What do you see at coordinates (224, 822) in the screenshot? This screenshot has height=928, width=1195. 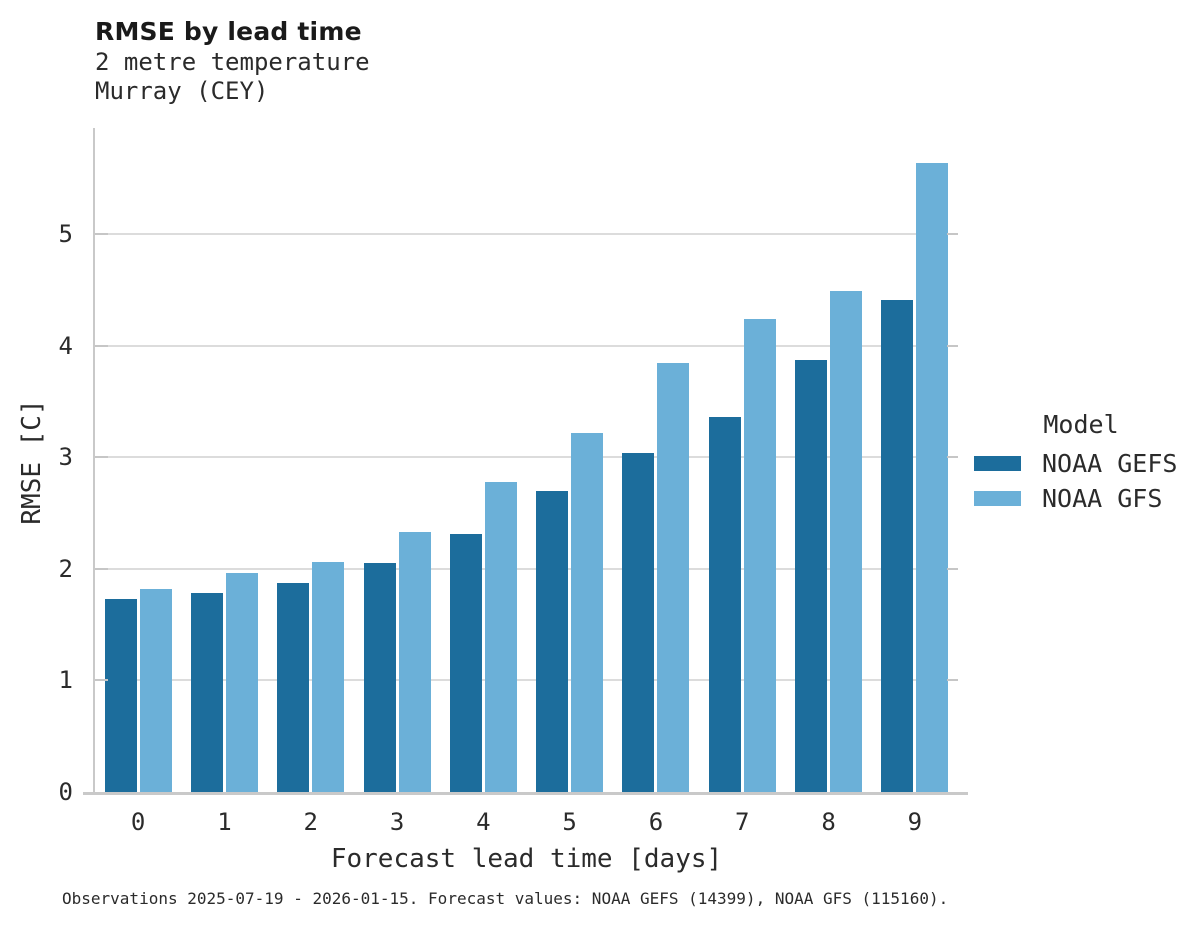 I see `x-tick-label-1: 1` at bounding box center [224, 822].